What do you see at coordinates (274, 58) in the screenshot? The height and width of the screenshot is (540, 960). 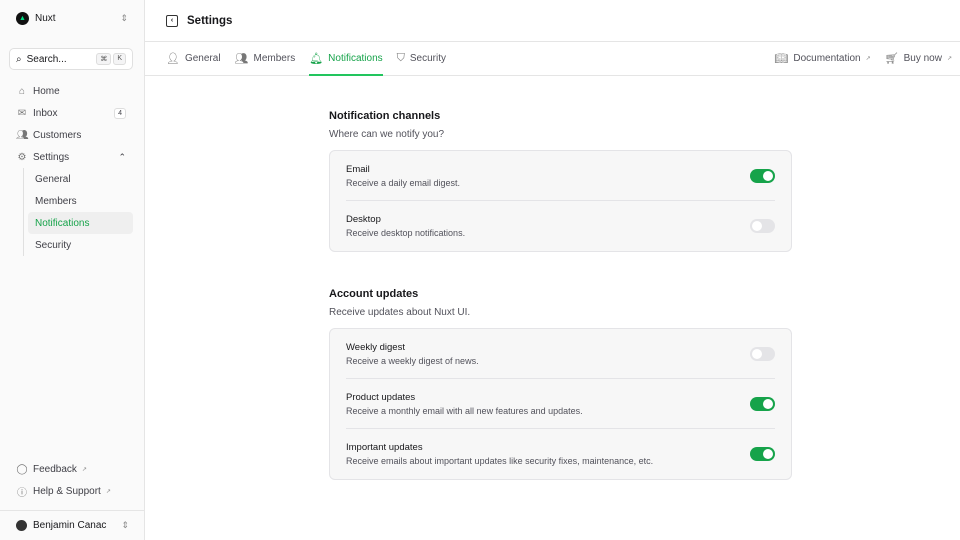 I see `tab-label: Members` at bounding box center [274, 58].